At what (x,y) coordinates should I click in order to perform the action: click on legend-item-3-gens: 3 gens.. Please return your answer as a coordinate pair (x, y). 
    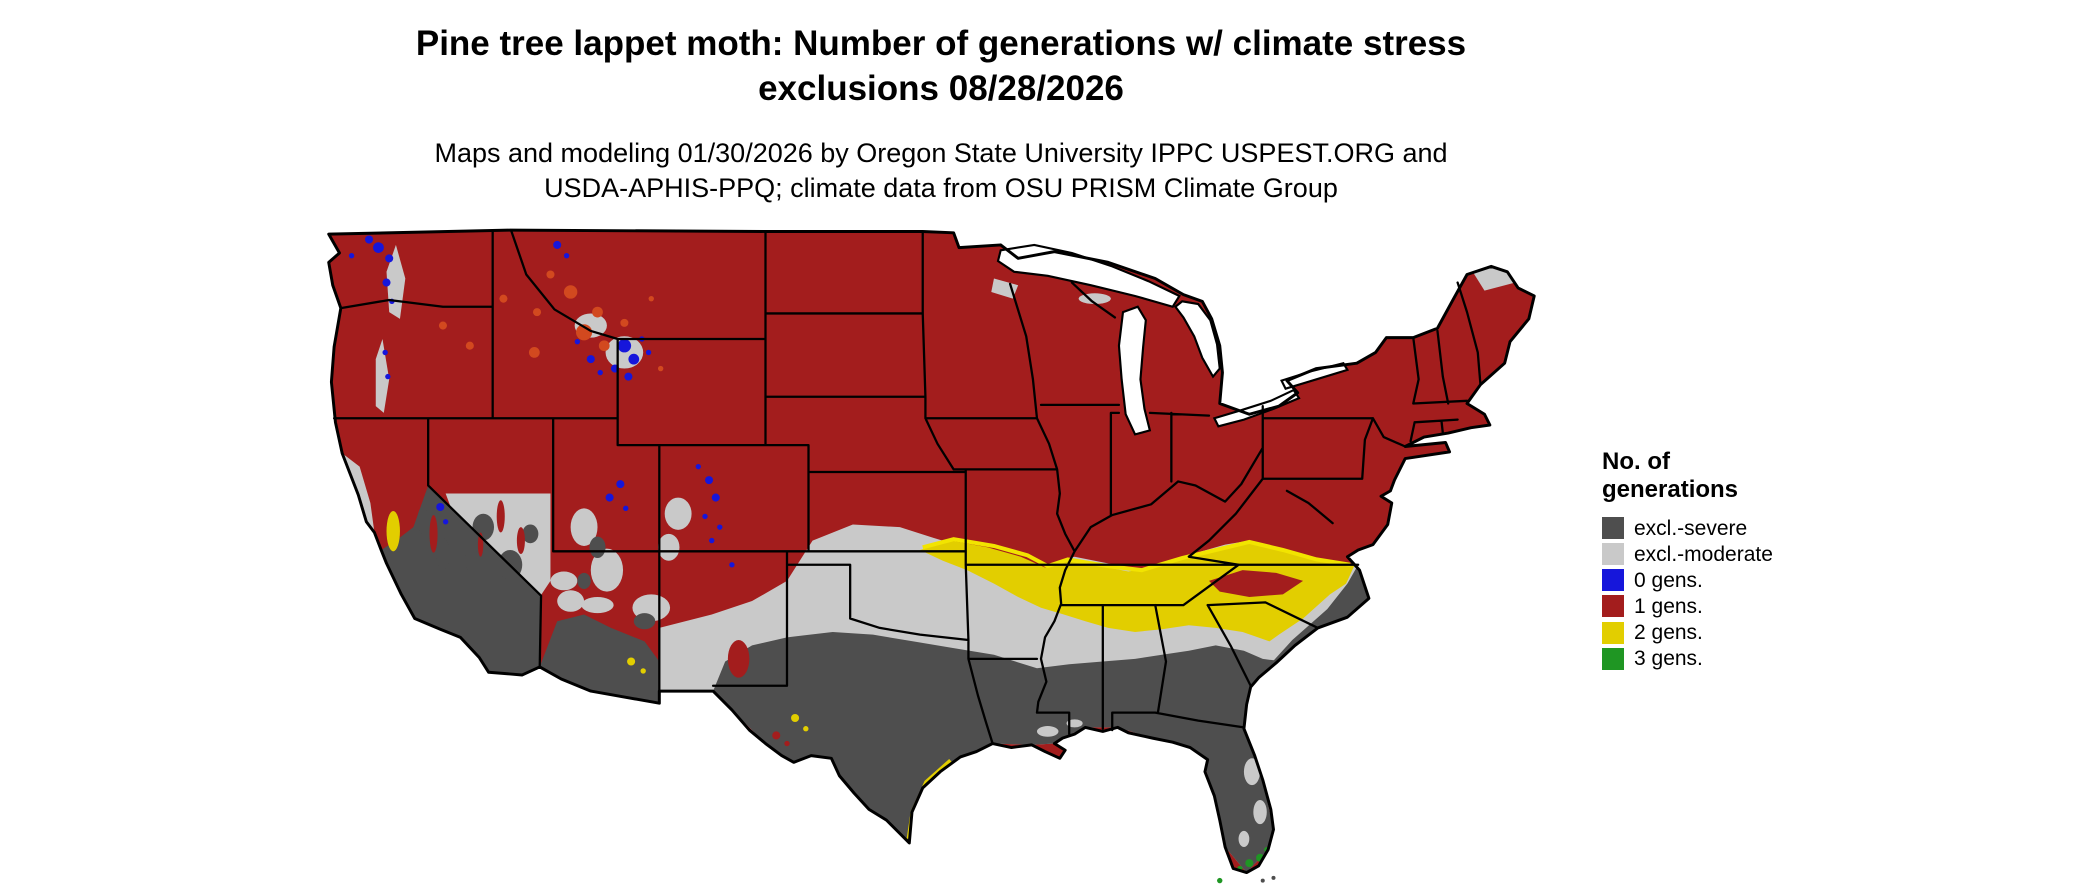
    Looking at the image, I should click on (1742, 658).